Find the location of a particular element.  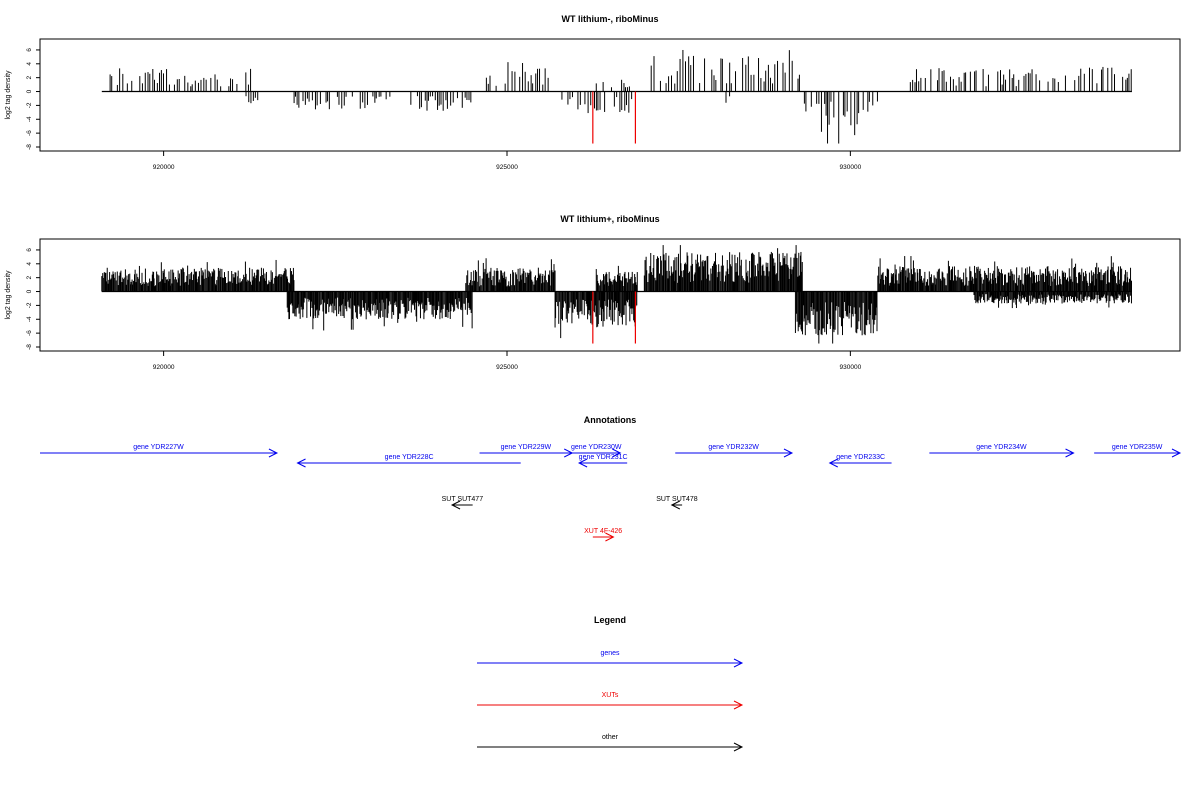

feature-label: gene YDR228C is located at coordinates (409, 457).